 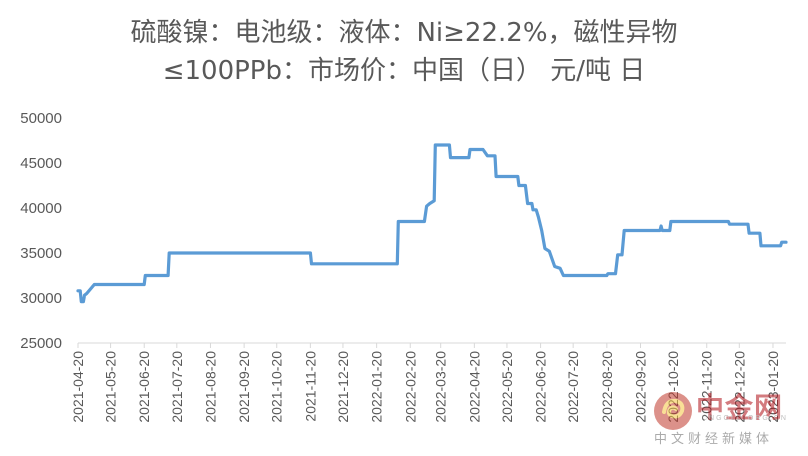 I want to click on x-tick-label: 2022-12-20, so click(x=739, y=387).